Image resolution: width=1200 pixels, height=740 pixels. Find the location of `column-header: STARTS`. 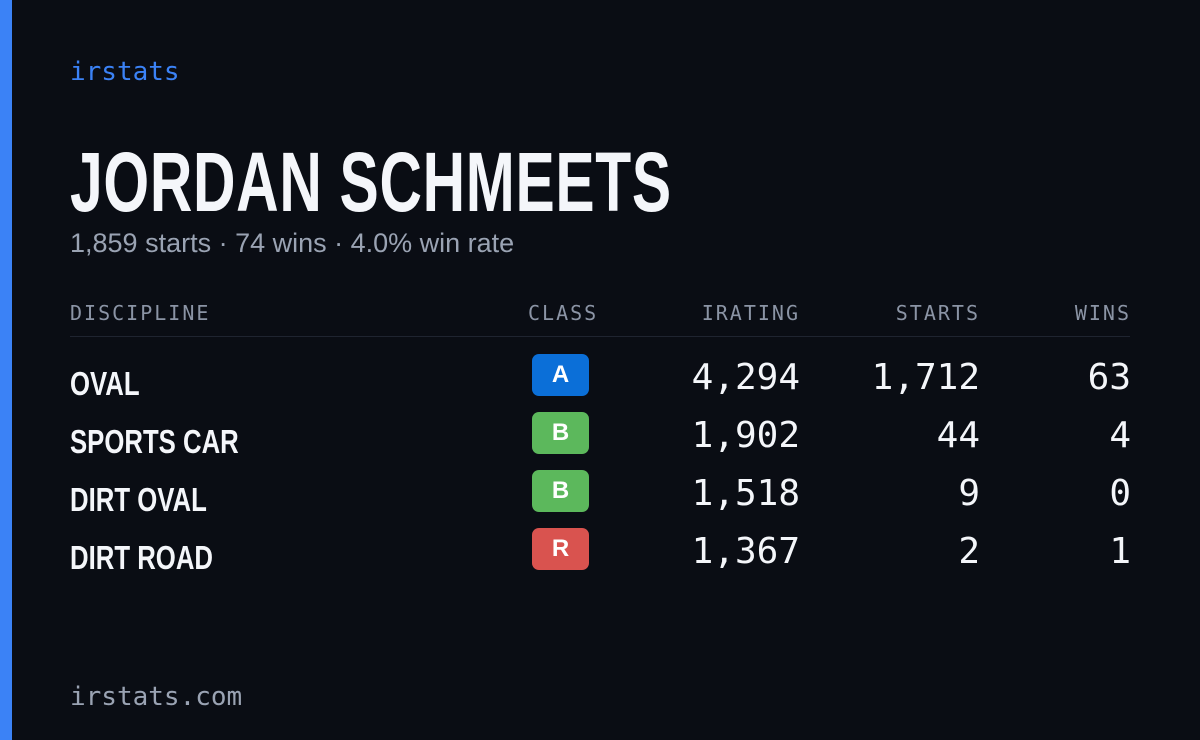

column-header: STARTS is located at coordinates (937, 313).